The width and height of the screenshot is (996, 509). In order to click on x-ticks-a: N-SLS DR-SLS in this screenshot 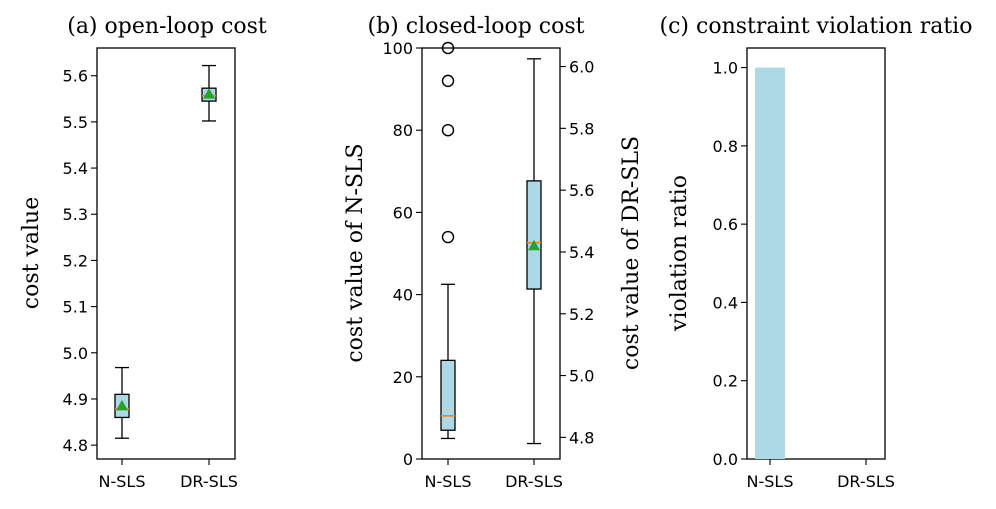, I will do `click(168, 475)`.